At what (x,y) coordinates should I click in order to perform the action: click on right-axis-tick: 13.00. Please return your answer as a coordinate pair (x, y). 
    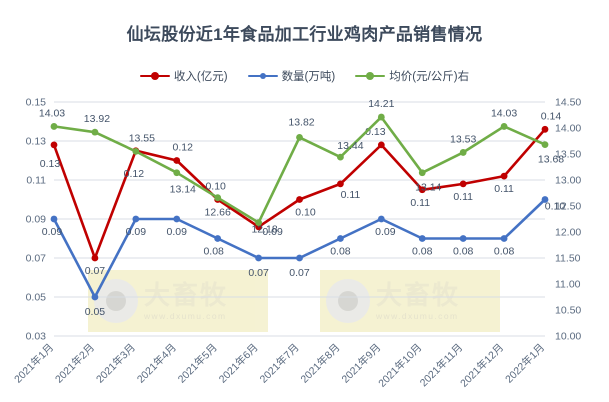
    Looking at the image, I should click on (568, 181).